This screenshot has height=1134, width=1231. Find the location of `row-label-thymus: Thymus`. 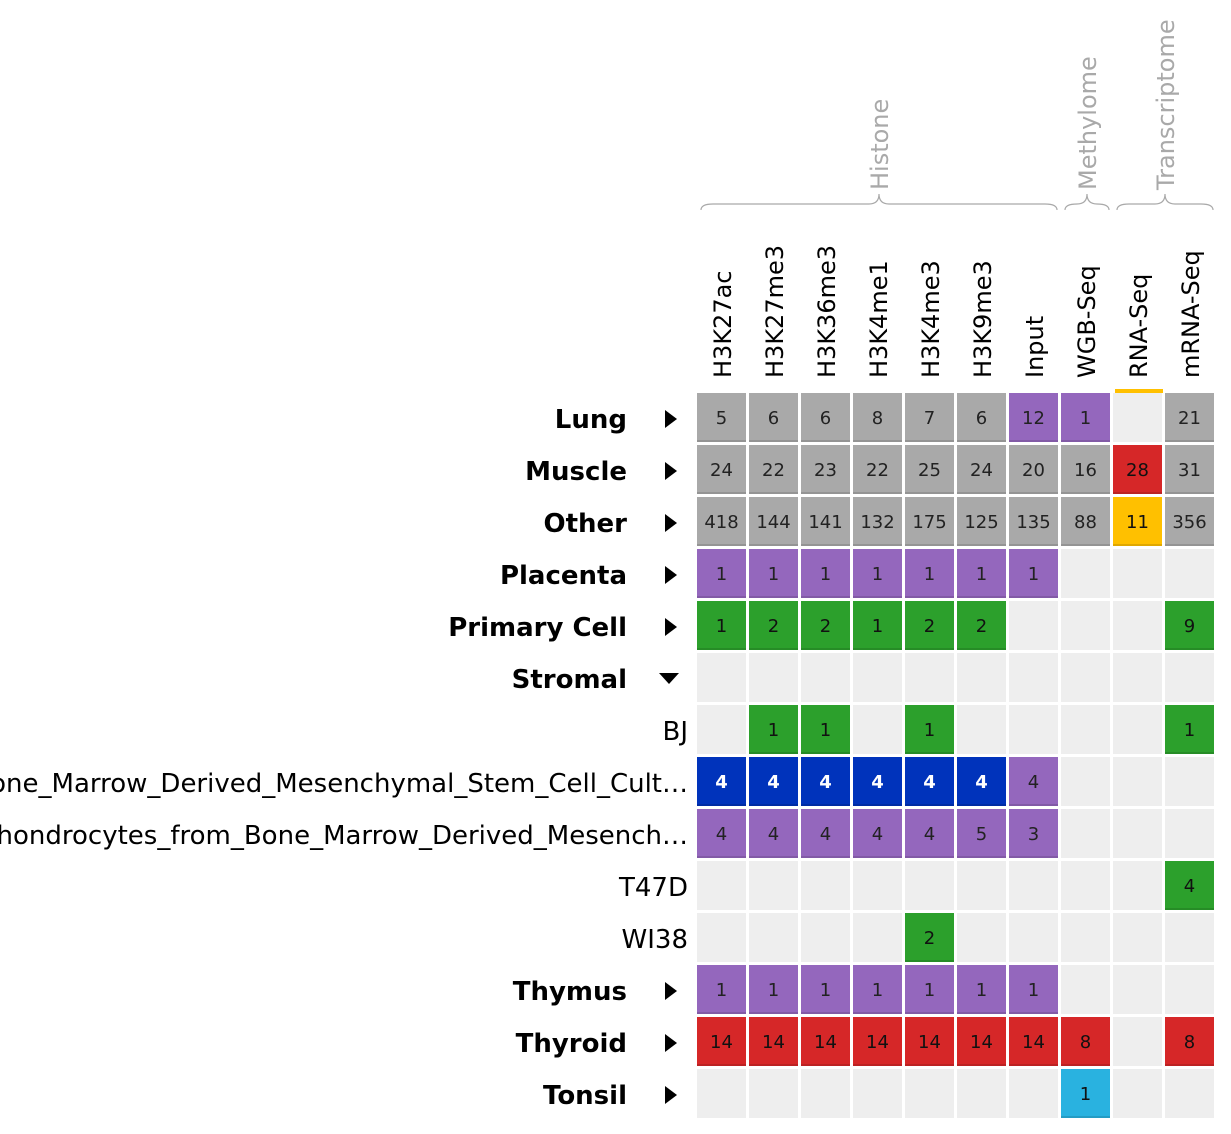

row-label-thymus: Thymus is located at coordinates (570, 992).